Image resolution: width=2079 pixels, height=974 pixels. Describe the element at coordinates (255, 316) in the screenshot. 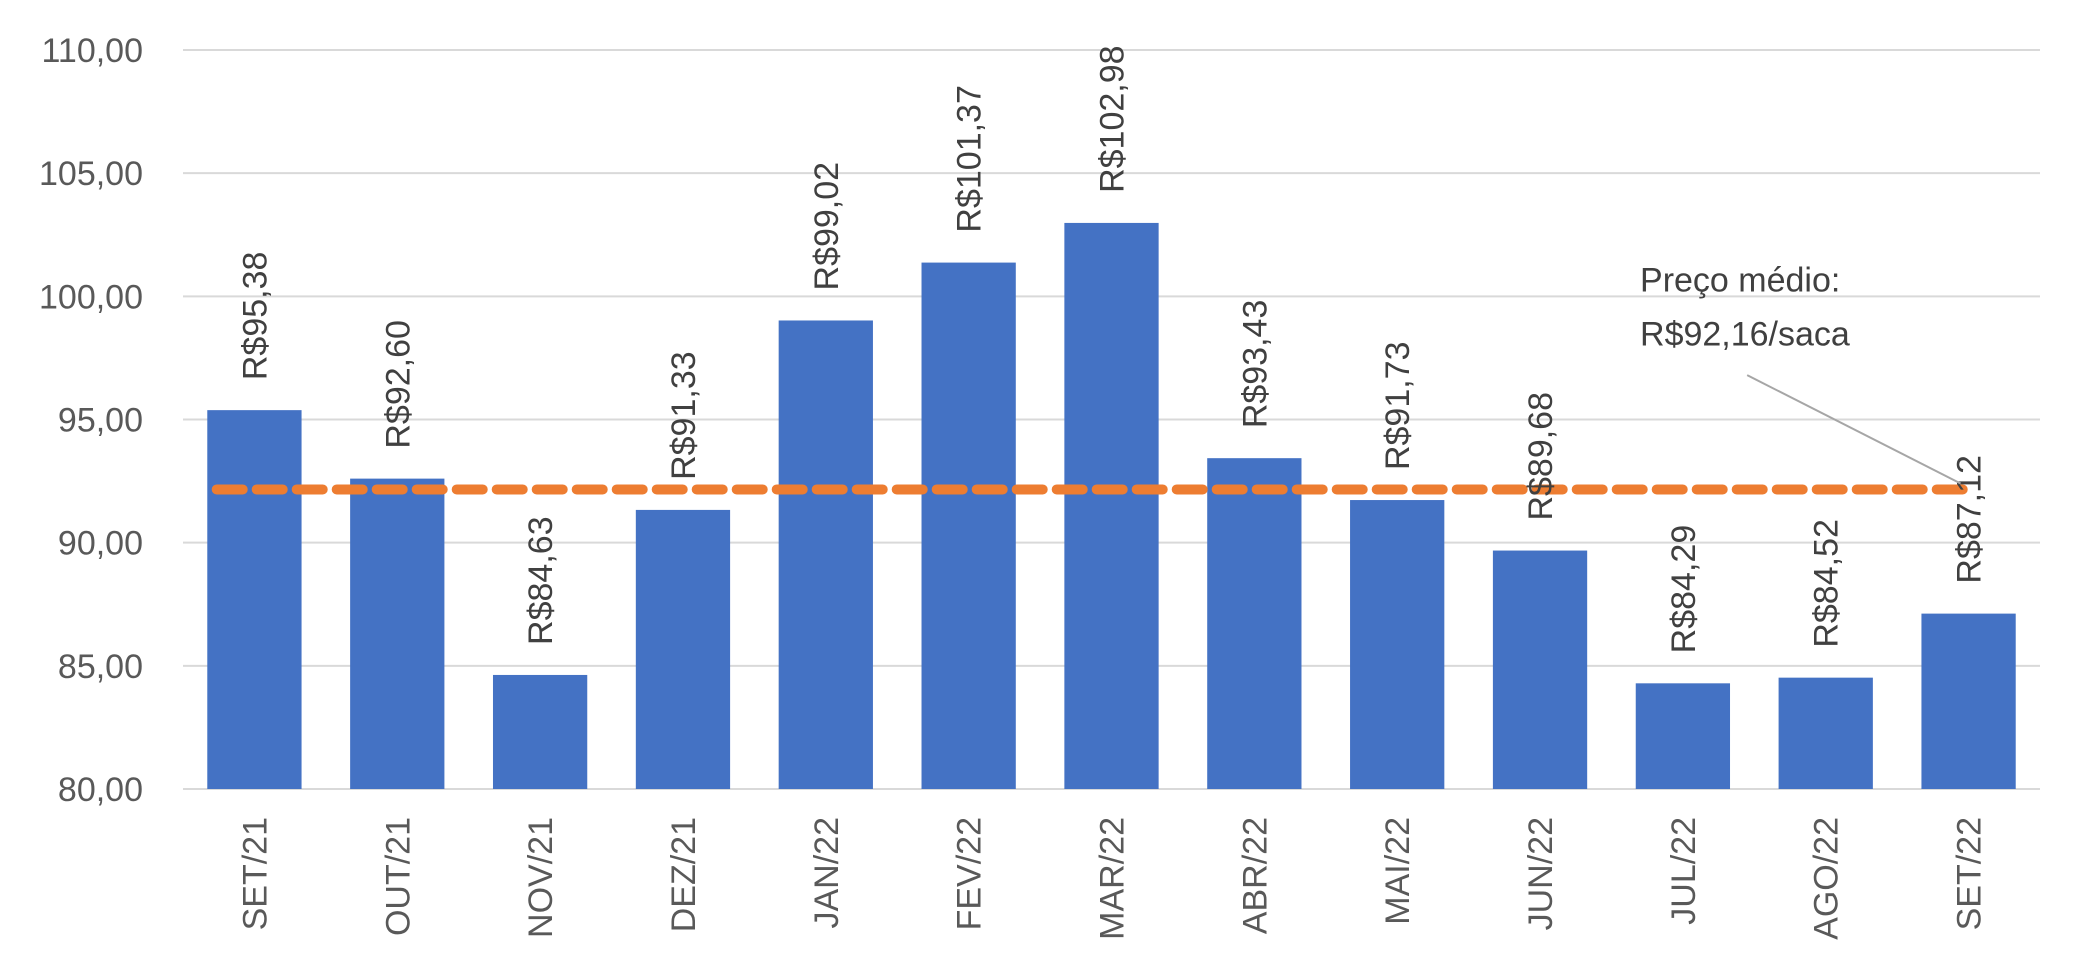

I see `data-label: R$95,38` at that location.